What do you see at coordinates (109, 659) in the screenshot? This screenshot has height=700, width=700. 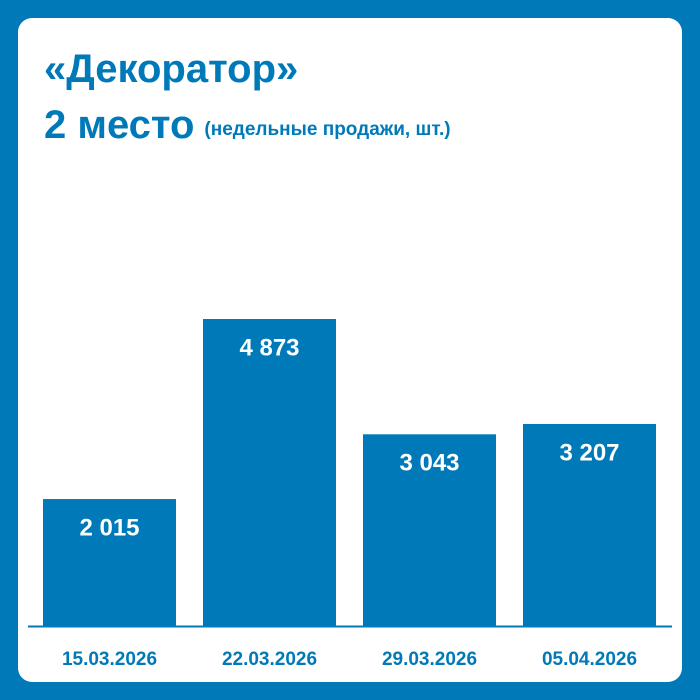 I see `x-tick-label-1: 15.03.2026` at bounding box center [109, 659].